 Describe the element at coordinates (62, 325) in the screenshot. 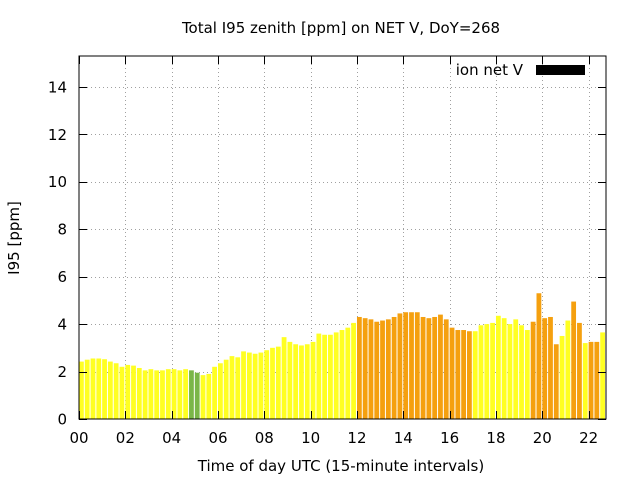

I see `y-tick-label: 4` at that location.